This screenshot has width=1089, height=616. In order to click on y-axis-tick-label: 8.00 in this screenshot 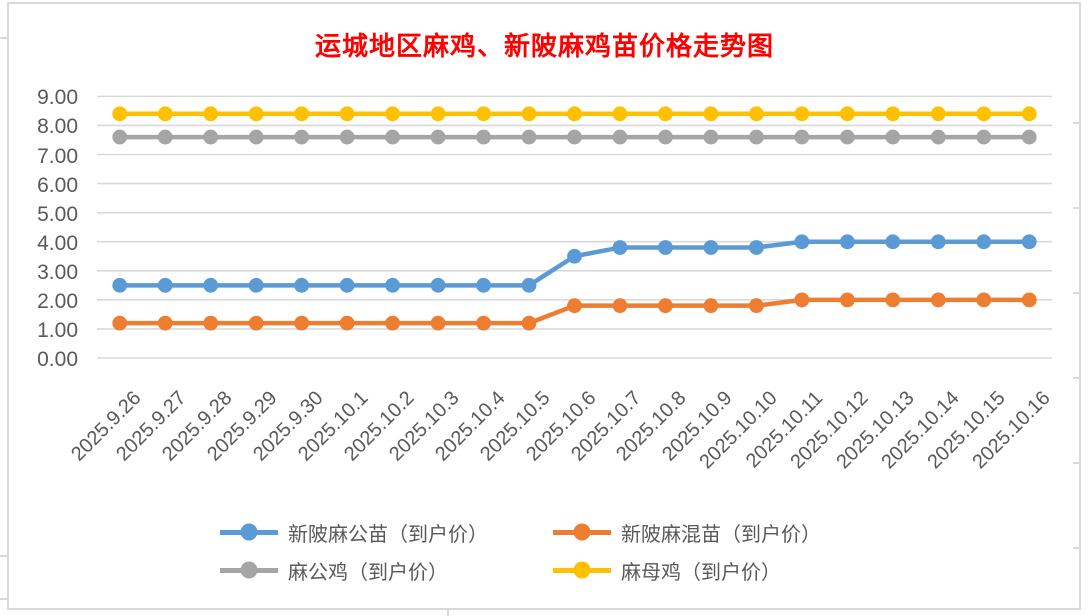, I will do `click(57, 127)`.